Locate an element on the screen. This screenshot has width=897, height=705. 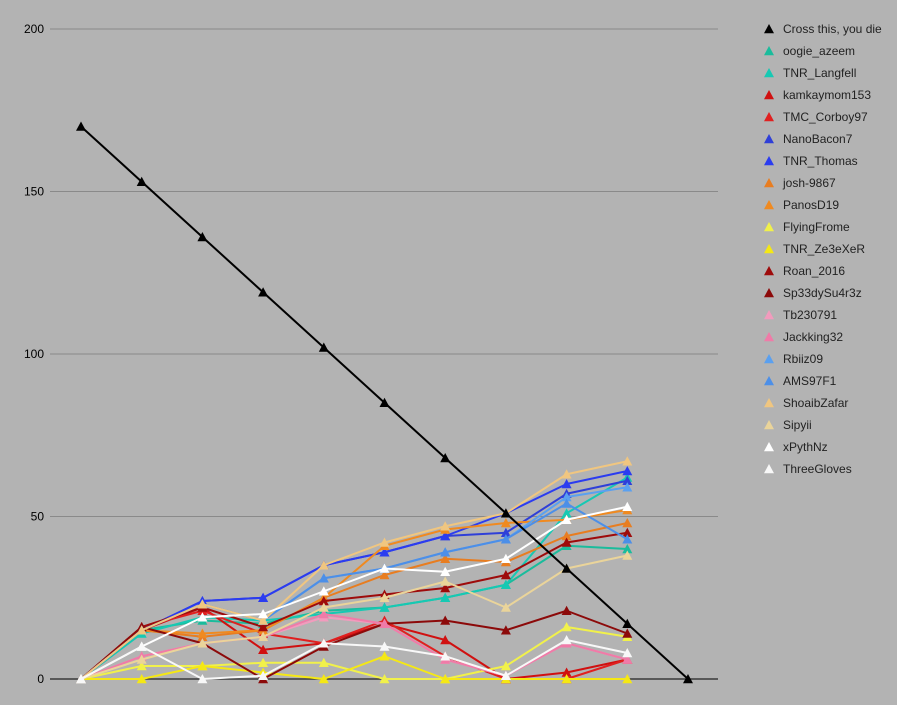
legend-item: ShoaibZafar is located at coordinates (806, 403).